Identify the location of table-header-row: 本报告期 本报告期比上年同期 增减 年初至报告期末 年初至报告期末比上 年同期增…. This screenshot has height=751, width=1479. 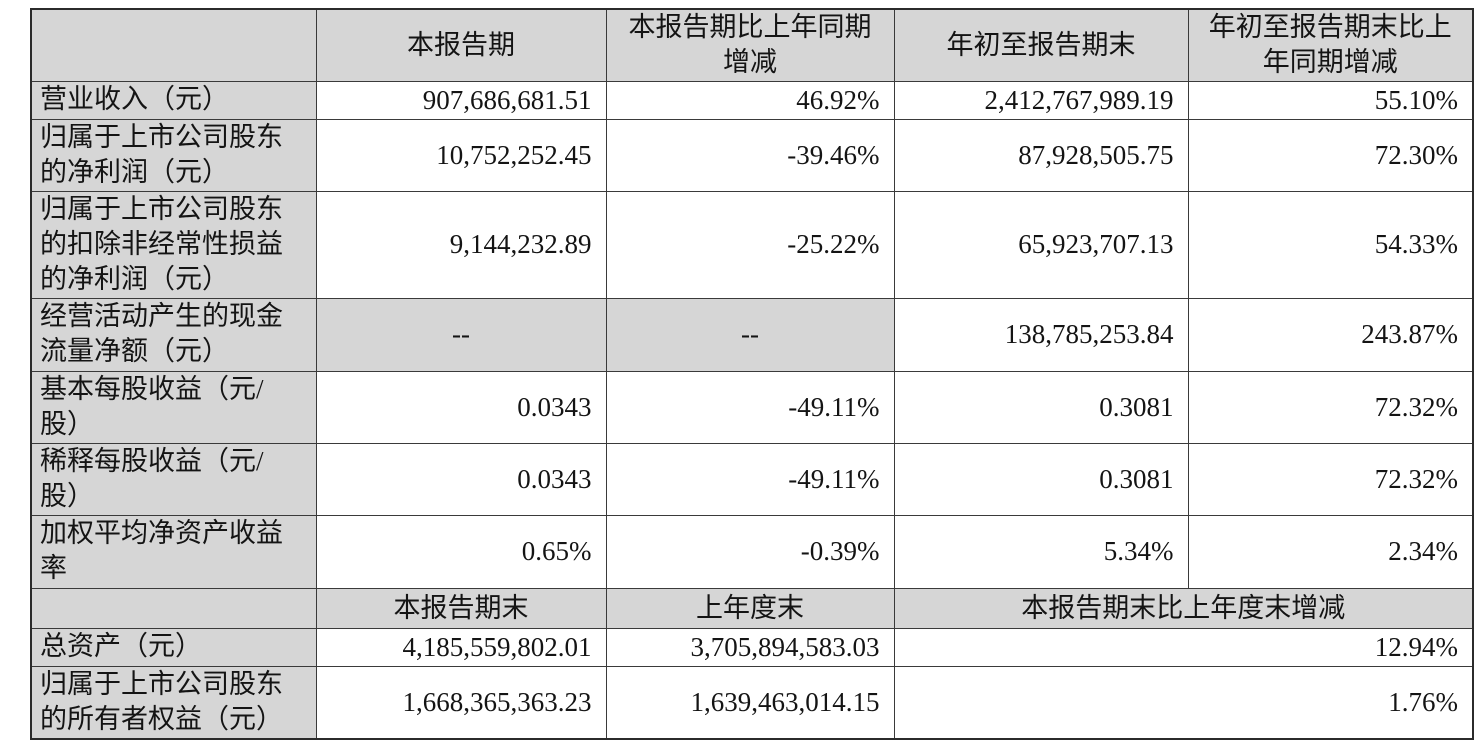
(752, 45).